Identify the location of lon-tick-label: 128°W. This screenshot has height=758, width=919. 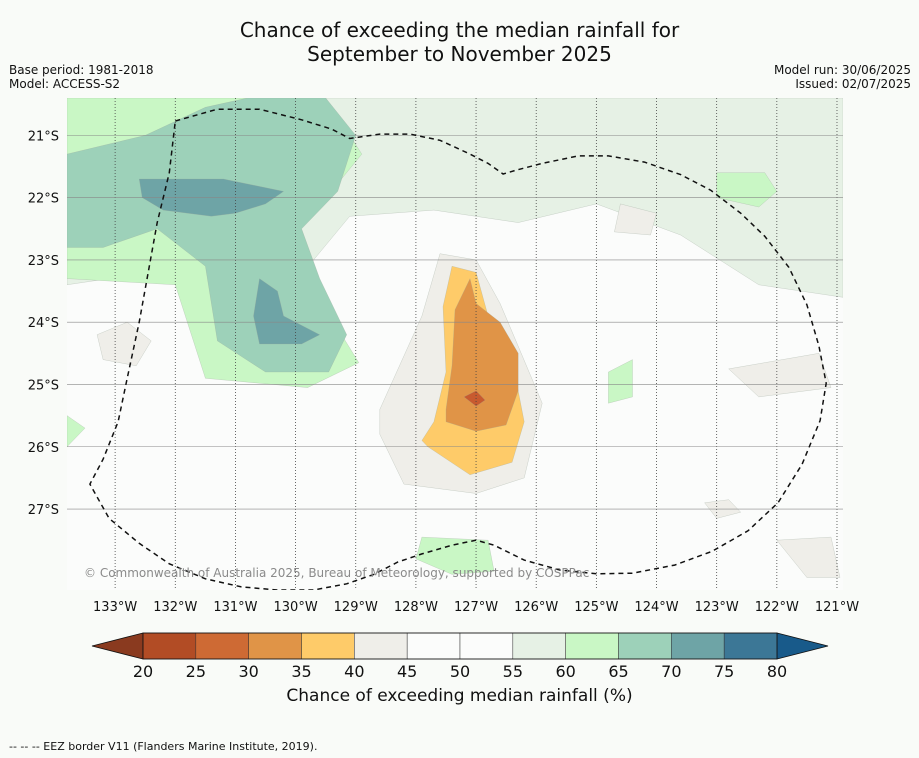
(416, 607).